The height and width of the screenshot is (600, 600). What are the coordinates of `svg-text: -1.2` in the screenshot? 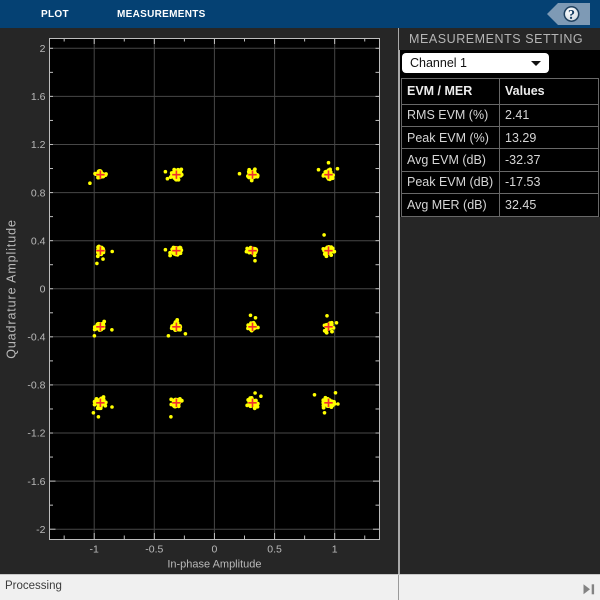 It's located at (36, 434).